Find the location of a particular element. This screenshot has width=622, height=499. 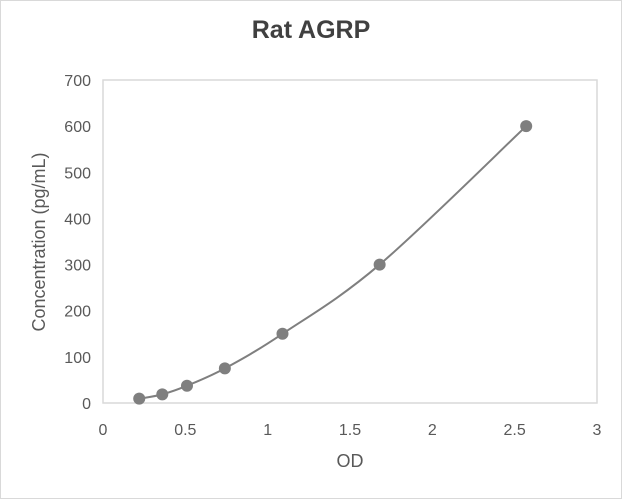

y-tick-label: 300 is located at coordinates (77, 266).